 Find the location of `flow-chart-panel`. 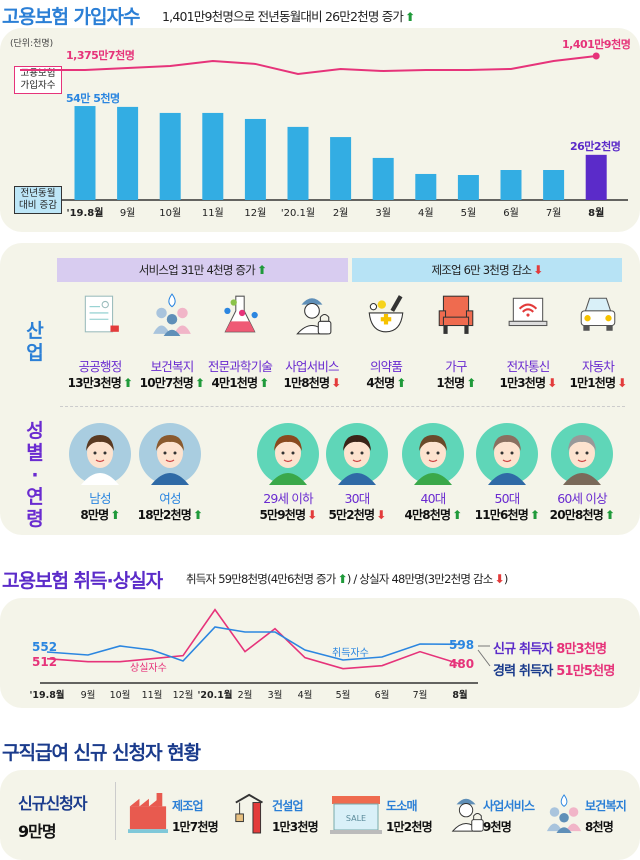

flow-chart-panel is located at coordinates (320, 653).